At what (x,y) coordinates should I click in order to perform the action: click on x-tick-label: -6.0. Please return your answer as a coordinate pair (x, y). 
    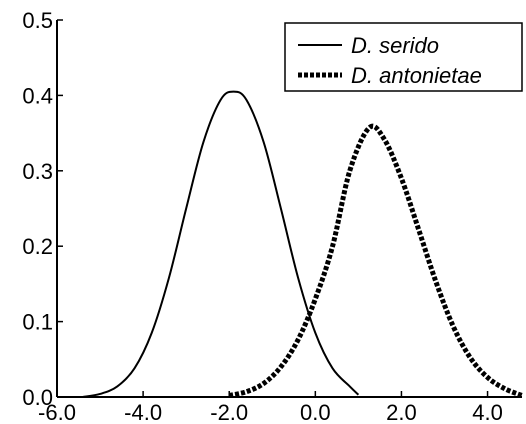
    Looking at the image, I should click on (57, 412).